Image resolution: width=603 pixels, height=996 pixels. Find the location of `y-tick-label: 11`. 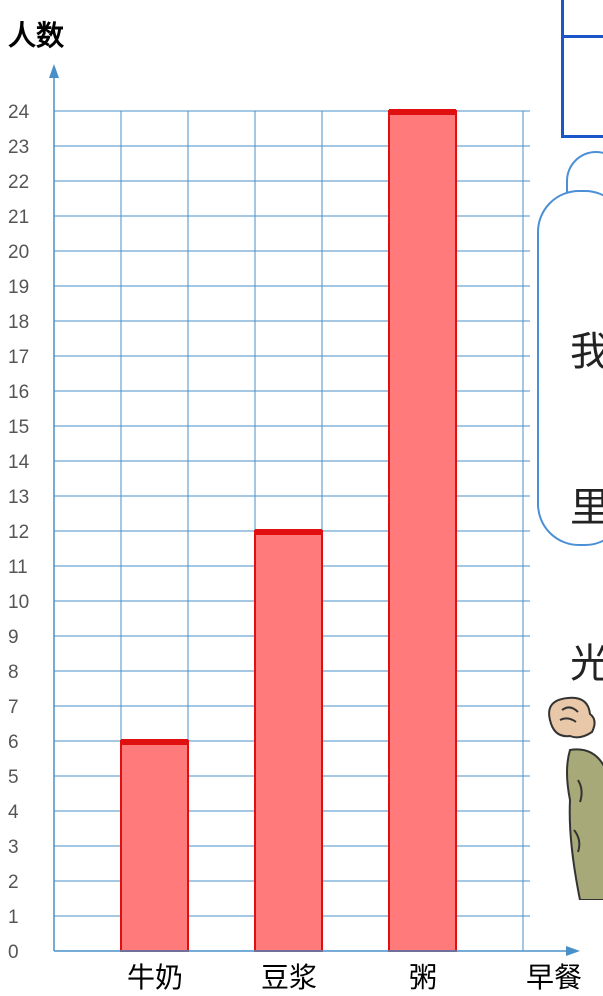

y-tick-label: 11 is located at coordinates (18, 567).